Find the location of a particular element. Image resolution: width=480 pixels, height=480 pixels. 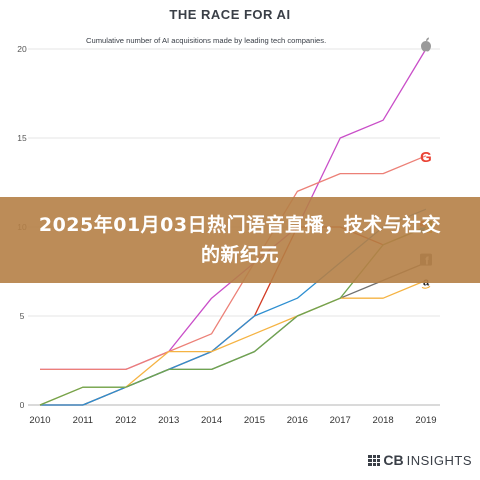

chart-title: THE RACE FOR AI is located at coordinates (229, 14).